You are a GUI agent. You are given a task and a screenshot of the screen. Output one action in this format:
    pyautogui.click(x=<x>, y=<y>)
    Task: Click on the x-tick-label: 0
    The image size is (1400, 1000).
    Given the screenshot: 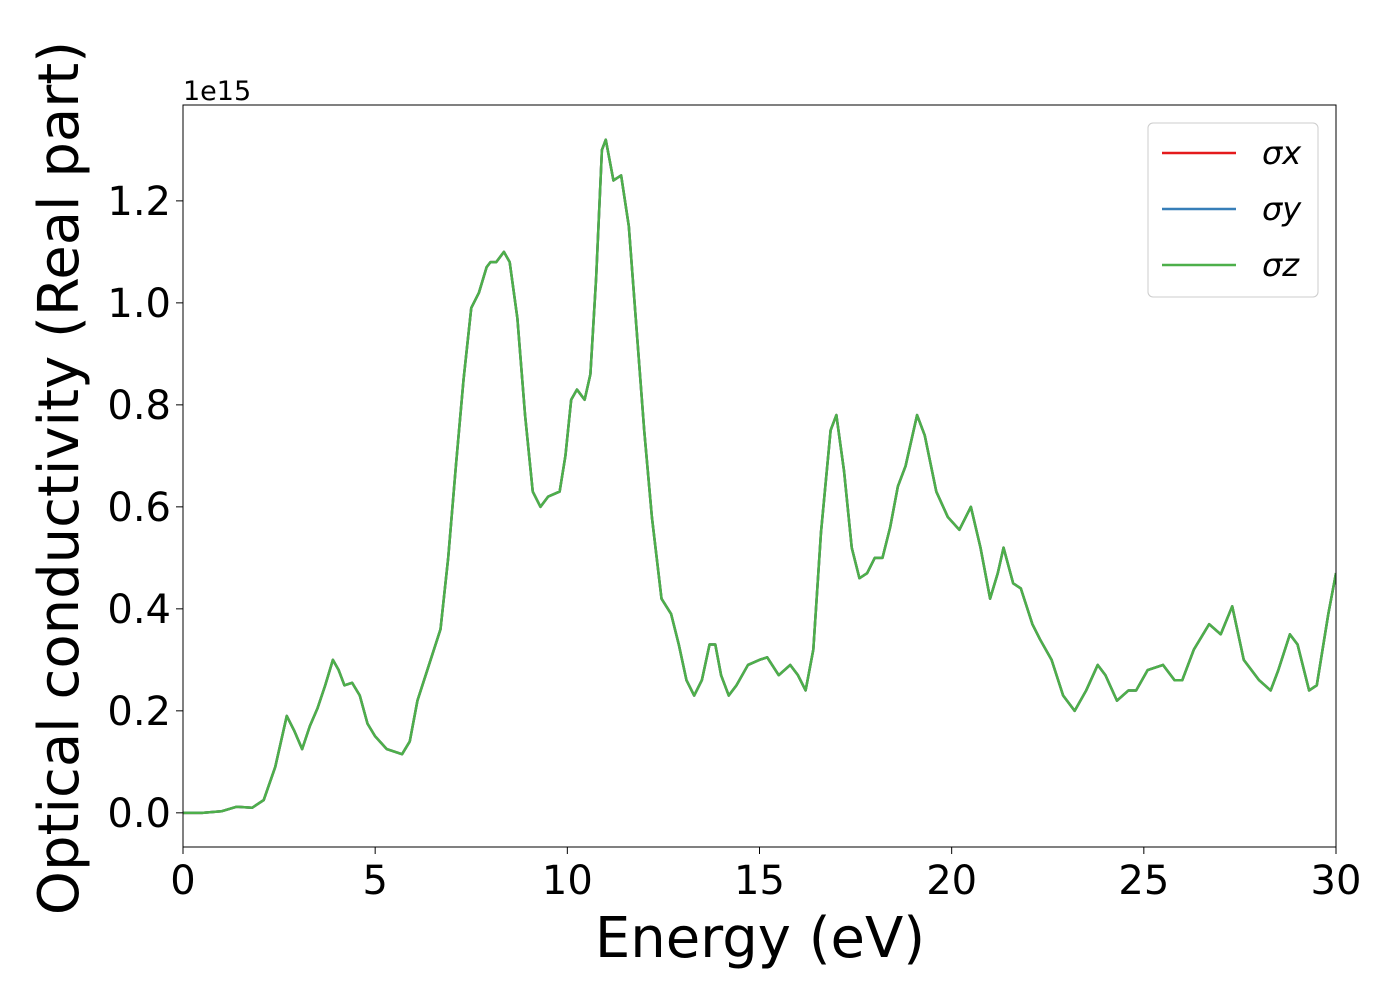 What is the action you would take?
    pyautogui.click(x=182, y=881)
    